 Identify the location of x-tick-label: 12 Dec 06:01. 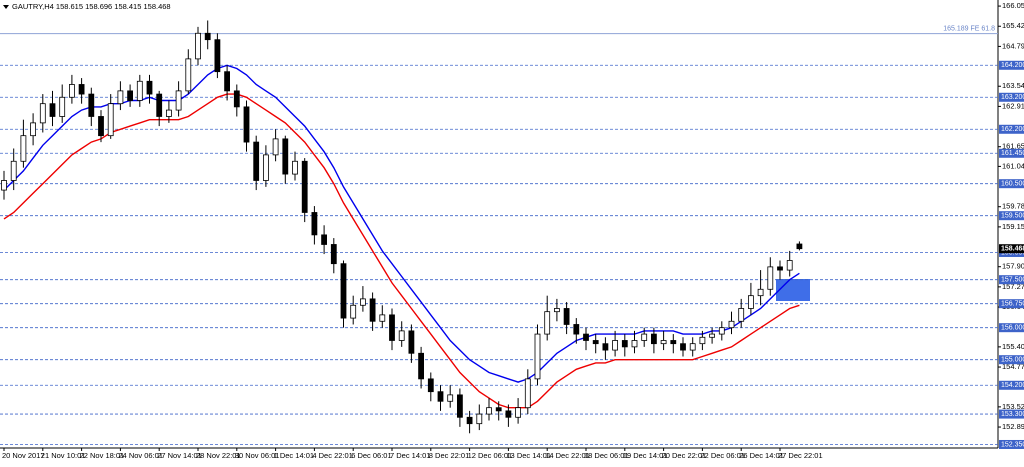
(490, 455).